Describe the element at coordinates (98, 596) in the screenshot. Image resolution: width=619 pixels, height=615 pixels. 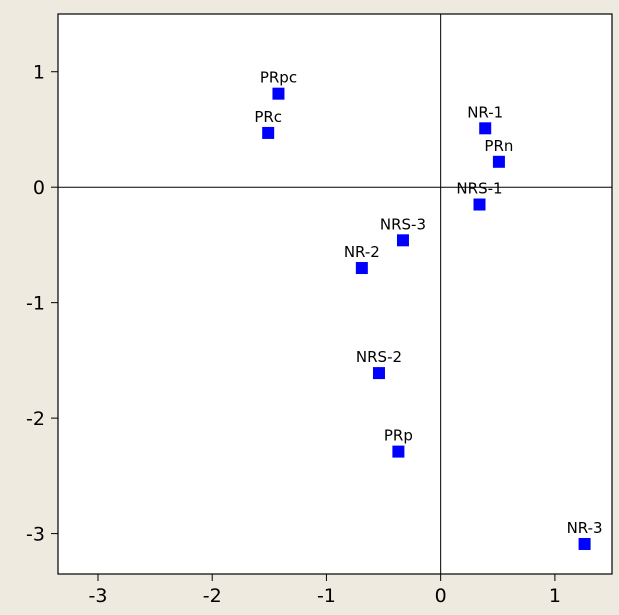
I see `x-tick-label: -3` at that location.